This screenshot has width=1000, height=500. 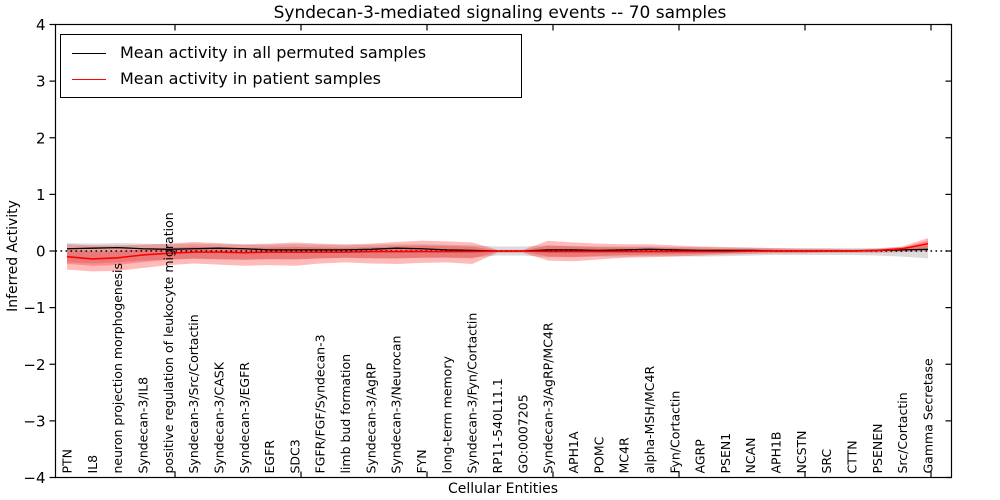 I want to click on x-category-label: SDC3, so click(x=294, y=456).